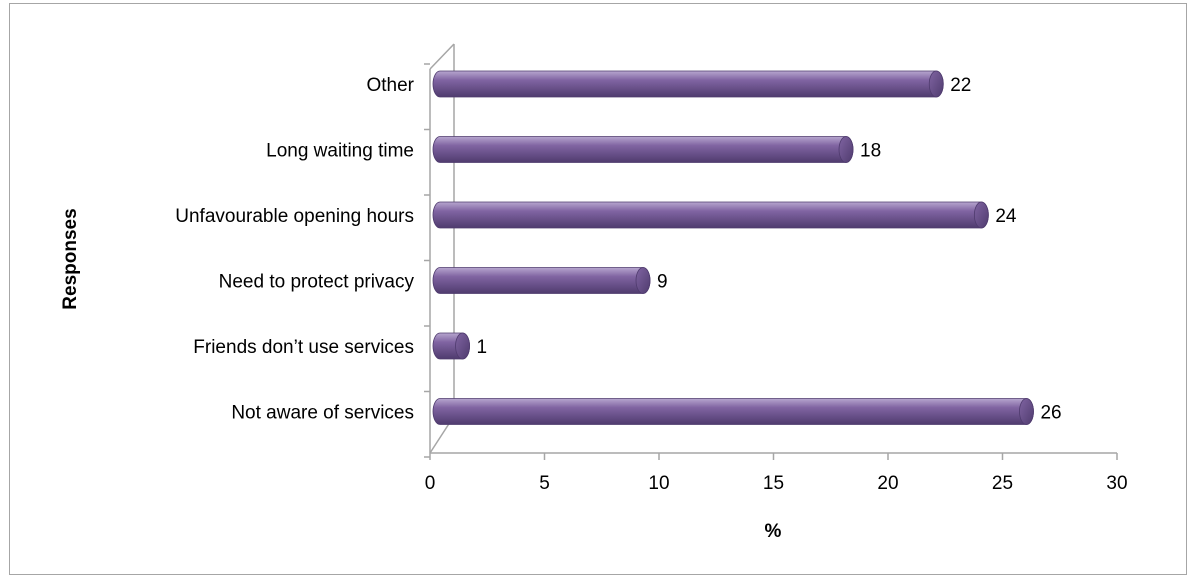 This screenshot has width=1191, height=577. What do you see at coordinates (1002, 483) in the screenshot?
I see `x-tick-label: 25` at bounding box center [1002, 483].